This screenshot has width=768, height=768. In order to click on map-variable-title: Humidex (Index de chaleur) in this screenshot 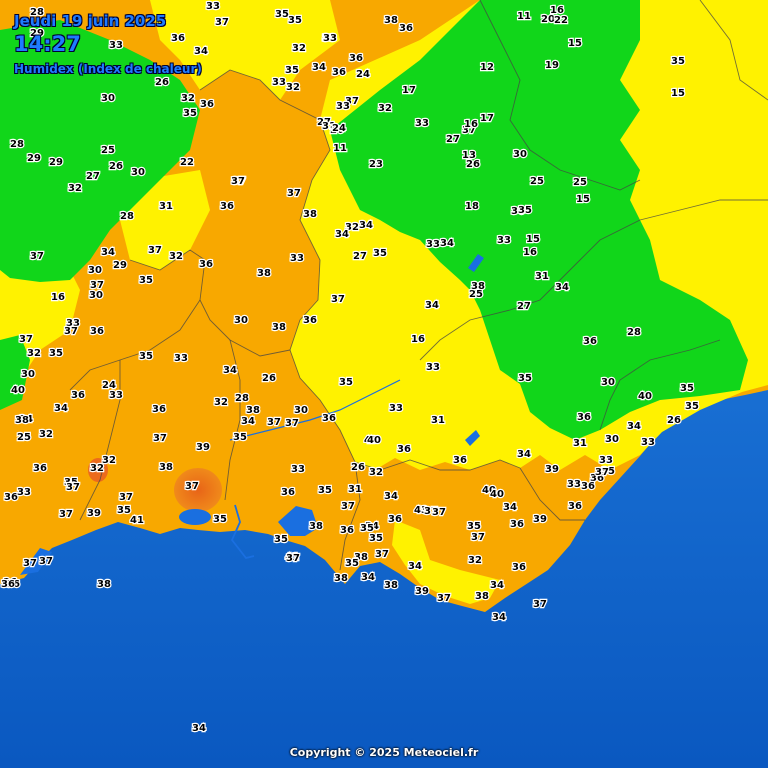, I will do `click(108, 69)`.